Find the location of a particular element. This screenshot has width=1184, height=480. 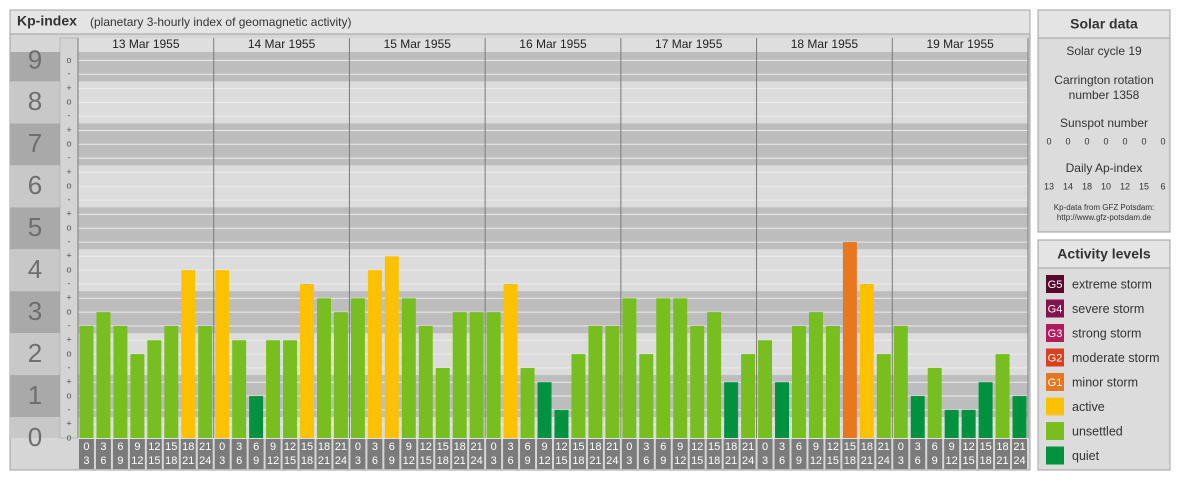

y-minor-tick-label: + is located at coordinates (68, 172).